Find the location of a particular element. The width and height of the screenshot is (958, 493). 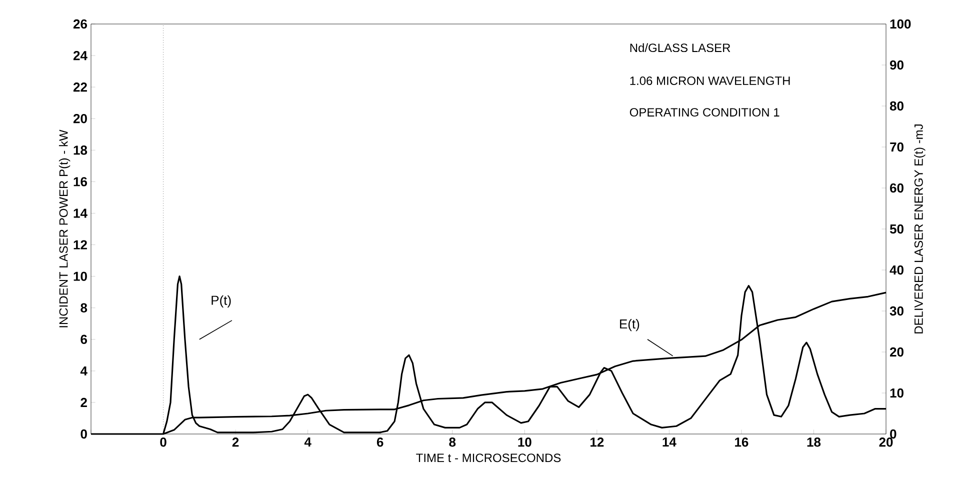

y-tick-label: 24 is located at coordinates (80, 55).